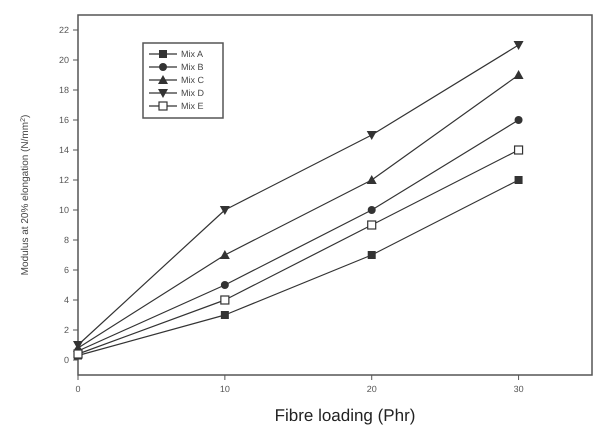  I want to click on y-tick-label: 14, so click(63, 150).